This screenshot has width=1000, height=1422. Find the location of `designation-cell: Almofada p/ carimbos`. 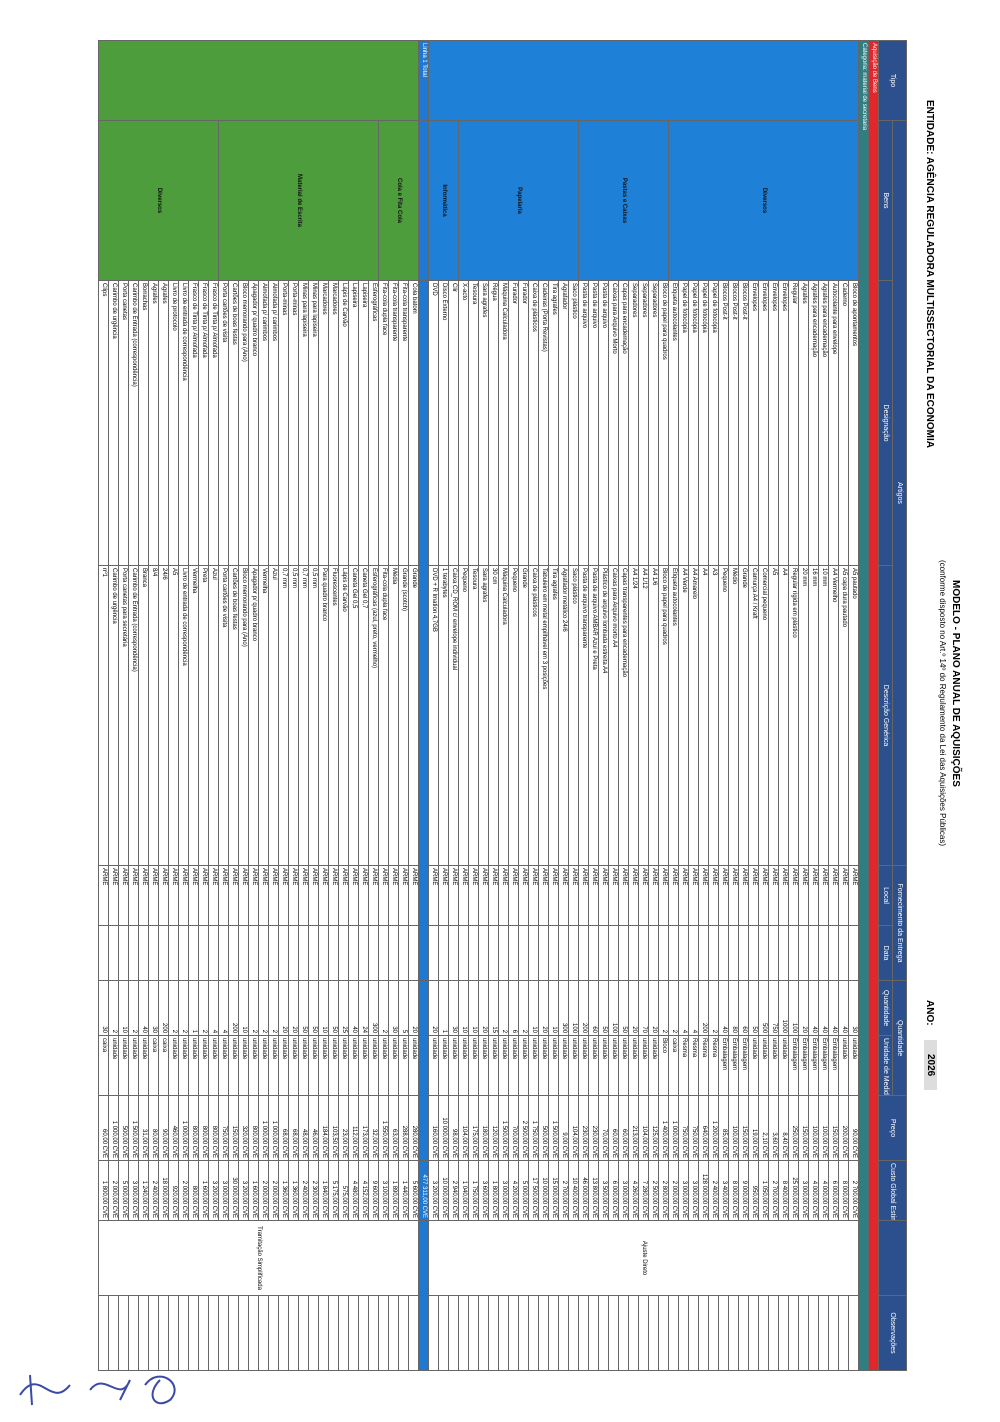

designation-cell: Almofada p/ carimbos is located at coordinates (273, 423).